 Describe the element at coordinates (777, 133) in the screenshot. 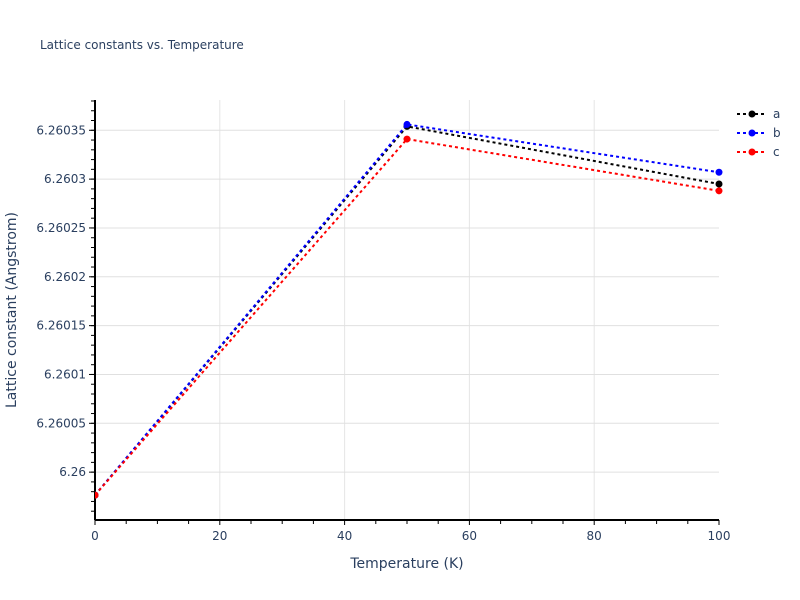

I see `legend-label: b` at that location.